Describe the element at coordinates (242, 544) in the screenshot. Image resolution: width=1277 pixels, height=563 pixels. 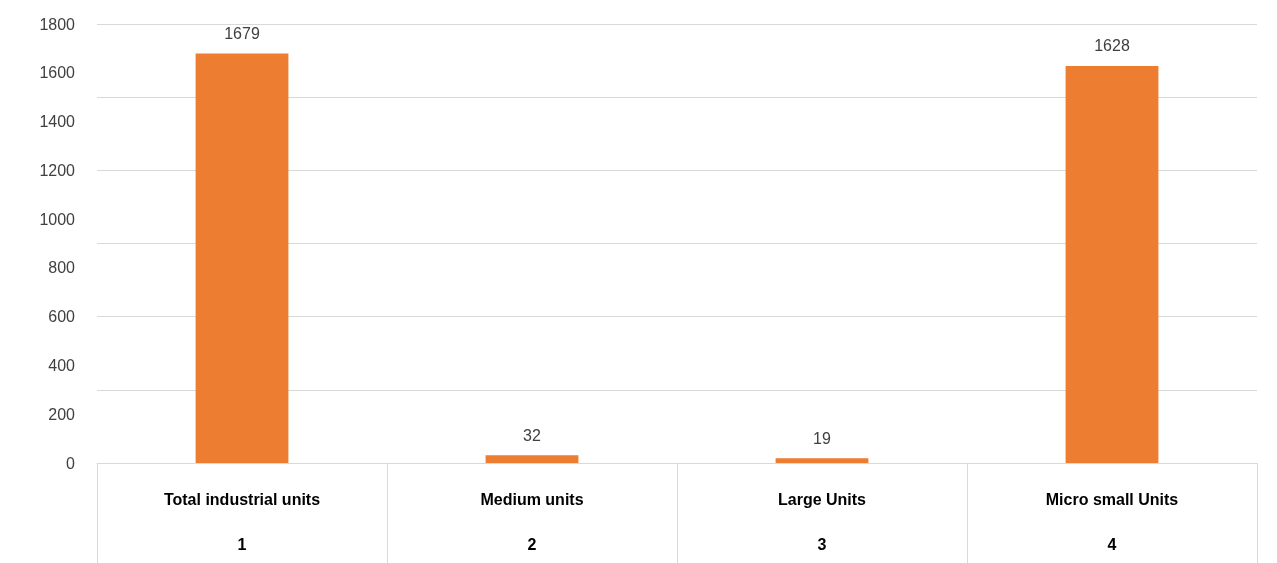
I see `text: 1` at that location.